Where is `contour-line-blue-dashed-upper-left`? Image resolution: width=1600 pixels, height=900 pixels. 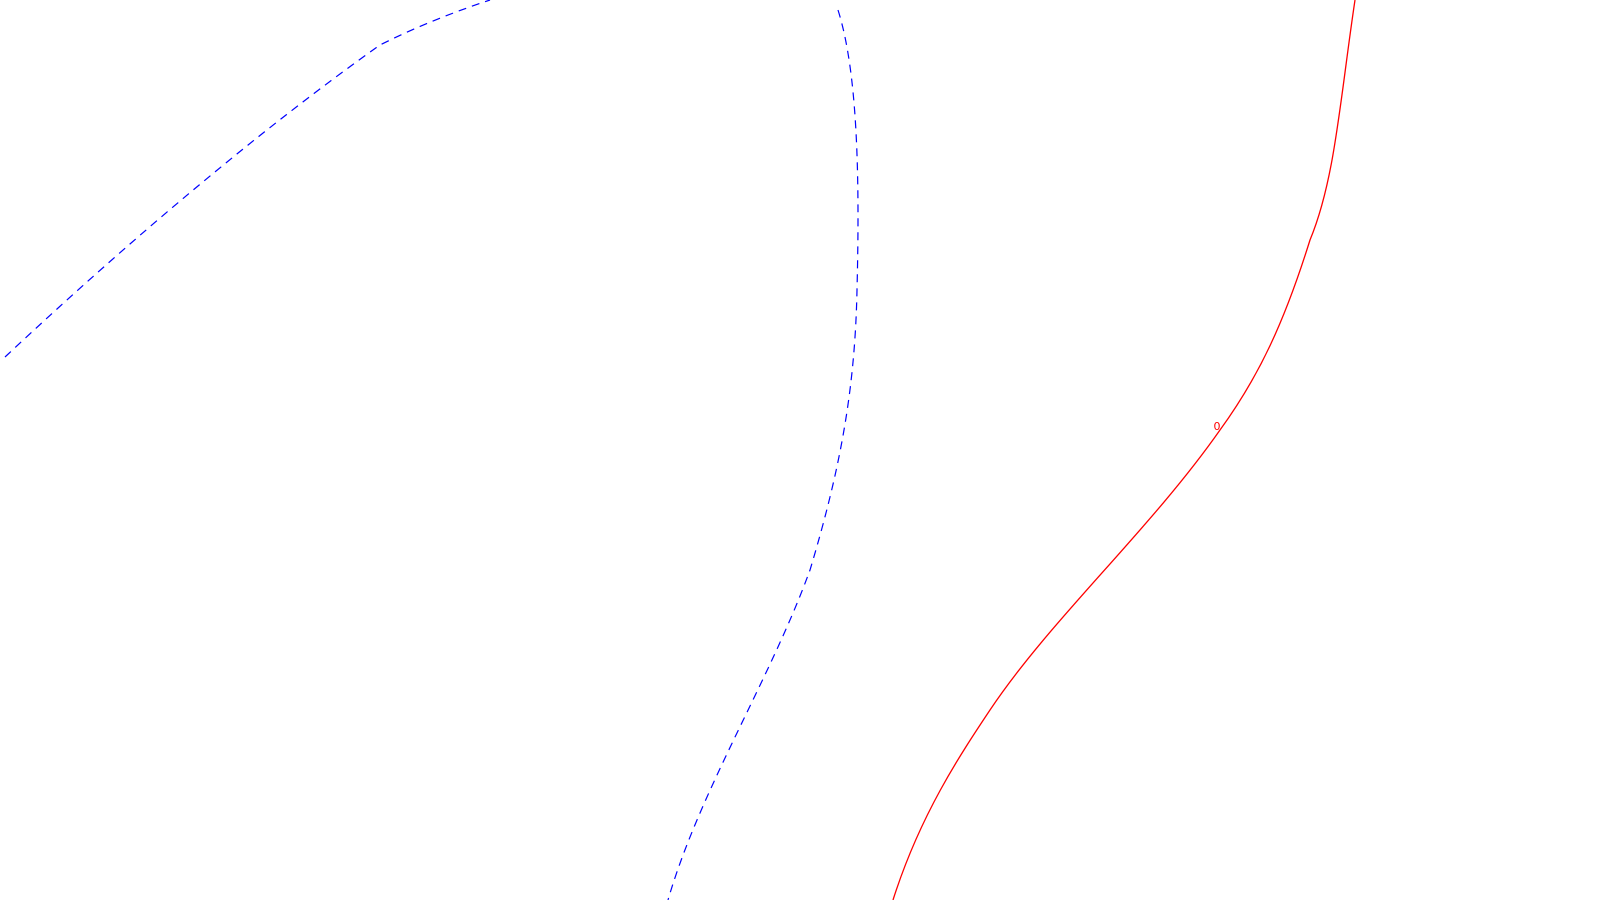
contour-line-blue-dashed-upper-left is located at coordinates (247, 179).